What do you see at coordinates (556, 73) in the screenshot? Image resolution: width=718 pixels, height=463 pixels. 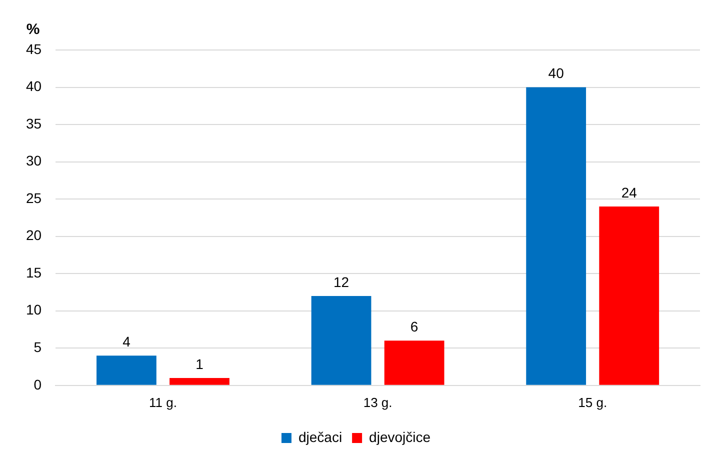 I see `data-label: 40` at bounding box center [556, 73].